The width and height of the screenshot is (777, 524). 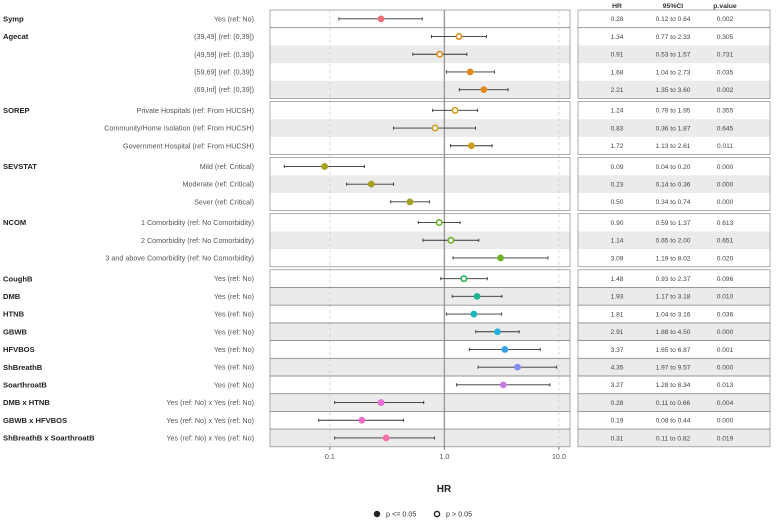 What do you see at coordinates (617, 279) in the screenshot?
I see `hr-value: 1.48` at bounding box center [617, 279].